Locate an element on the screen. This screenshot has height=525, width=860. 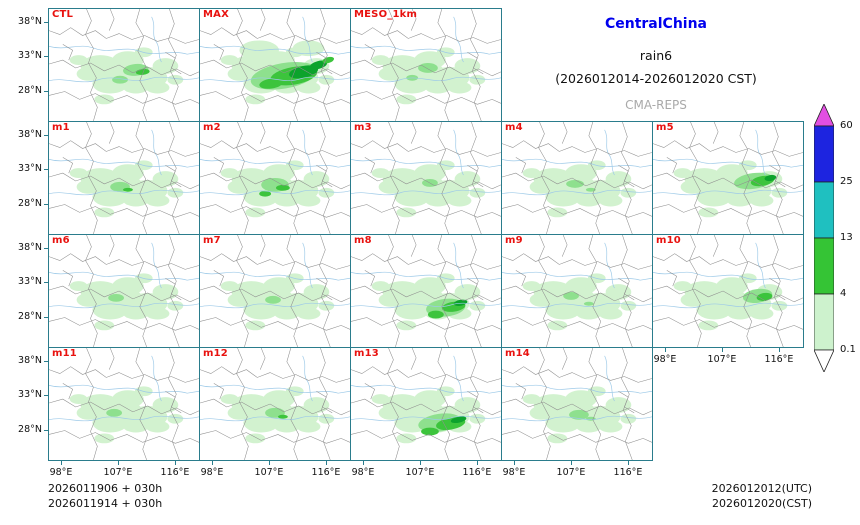
model-title: CMA-REPS is located at coordinates (656, 105).